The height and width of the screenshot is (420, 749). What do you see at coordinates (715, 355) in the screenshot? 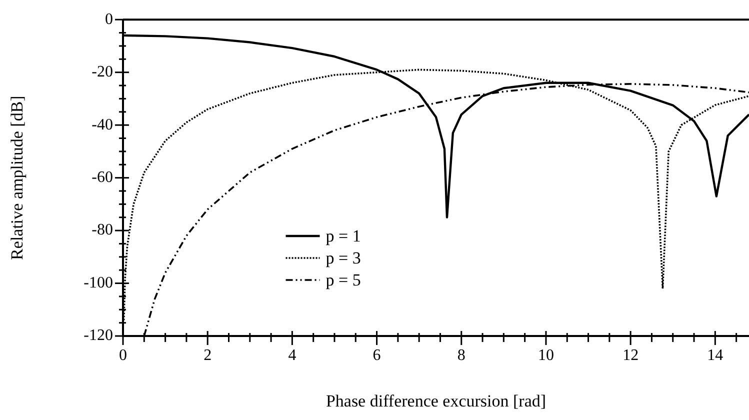
I see `x-tick-label: 14` at bounding box center [715, 355].